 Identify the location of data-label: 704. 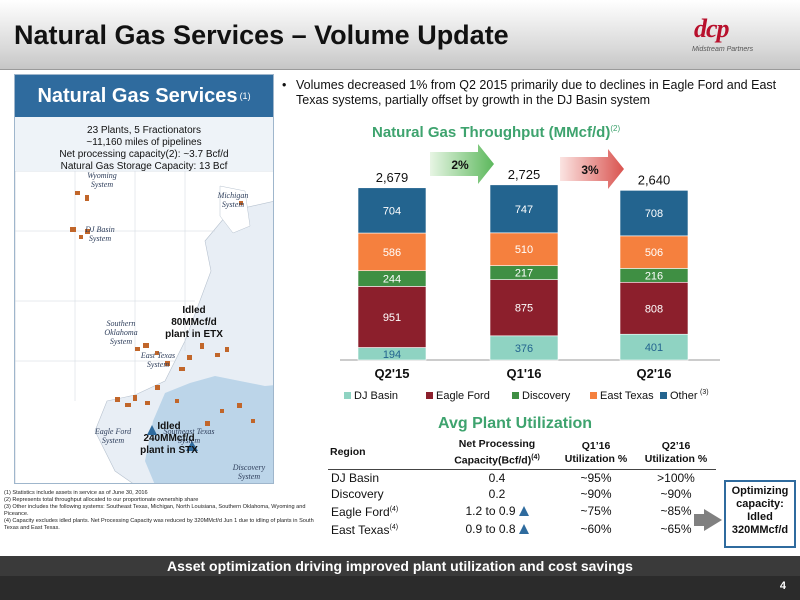
(392, 211).